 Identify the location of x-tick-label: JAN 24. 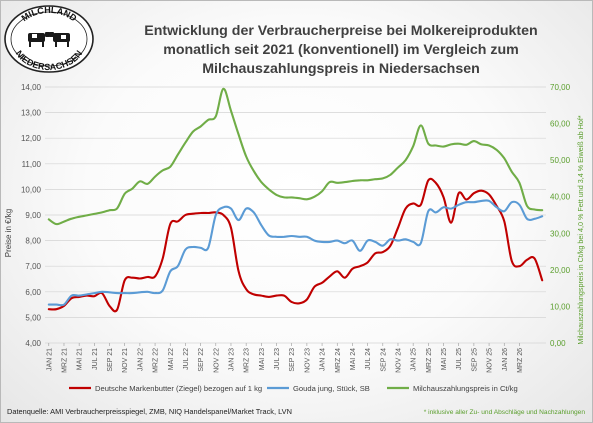
(323, 359).